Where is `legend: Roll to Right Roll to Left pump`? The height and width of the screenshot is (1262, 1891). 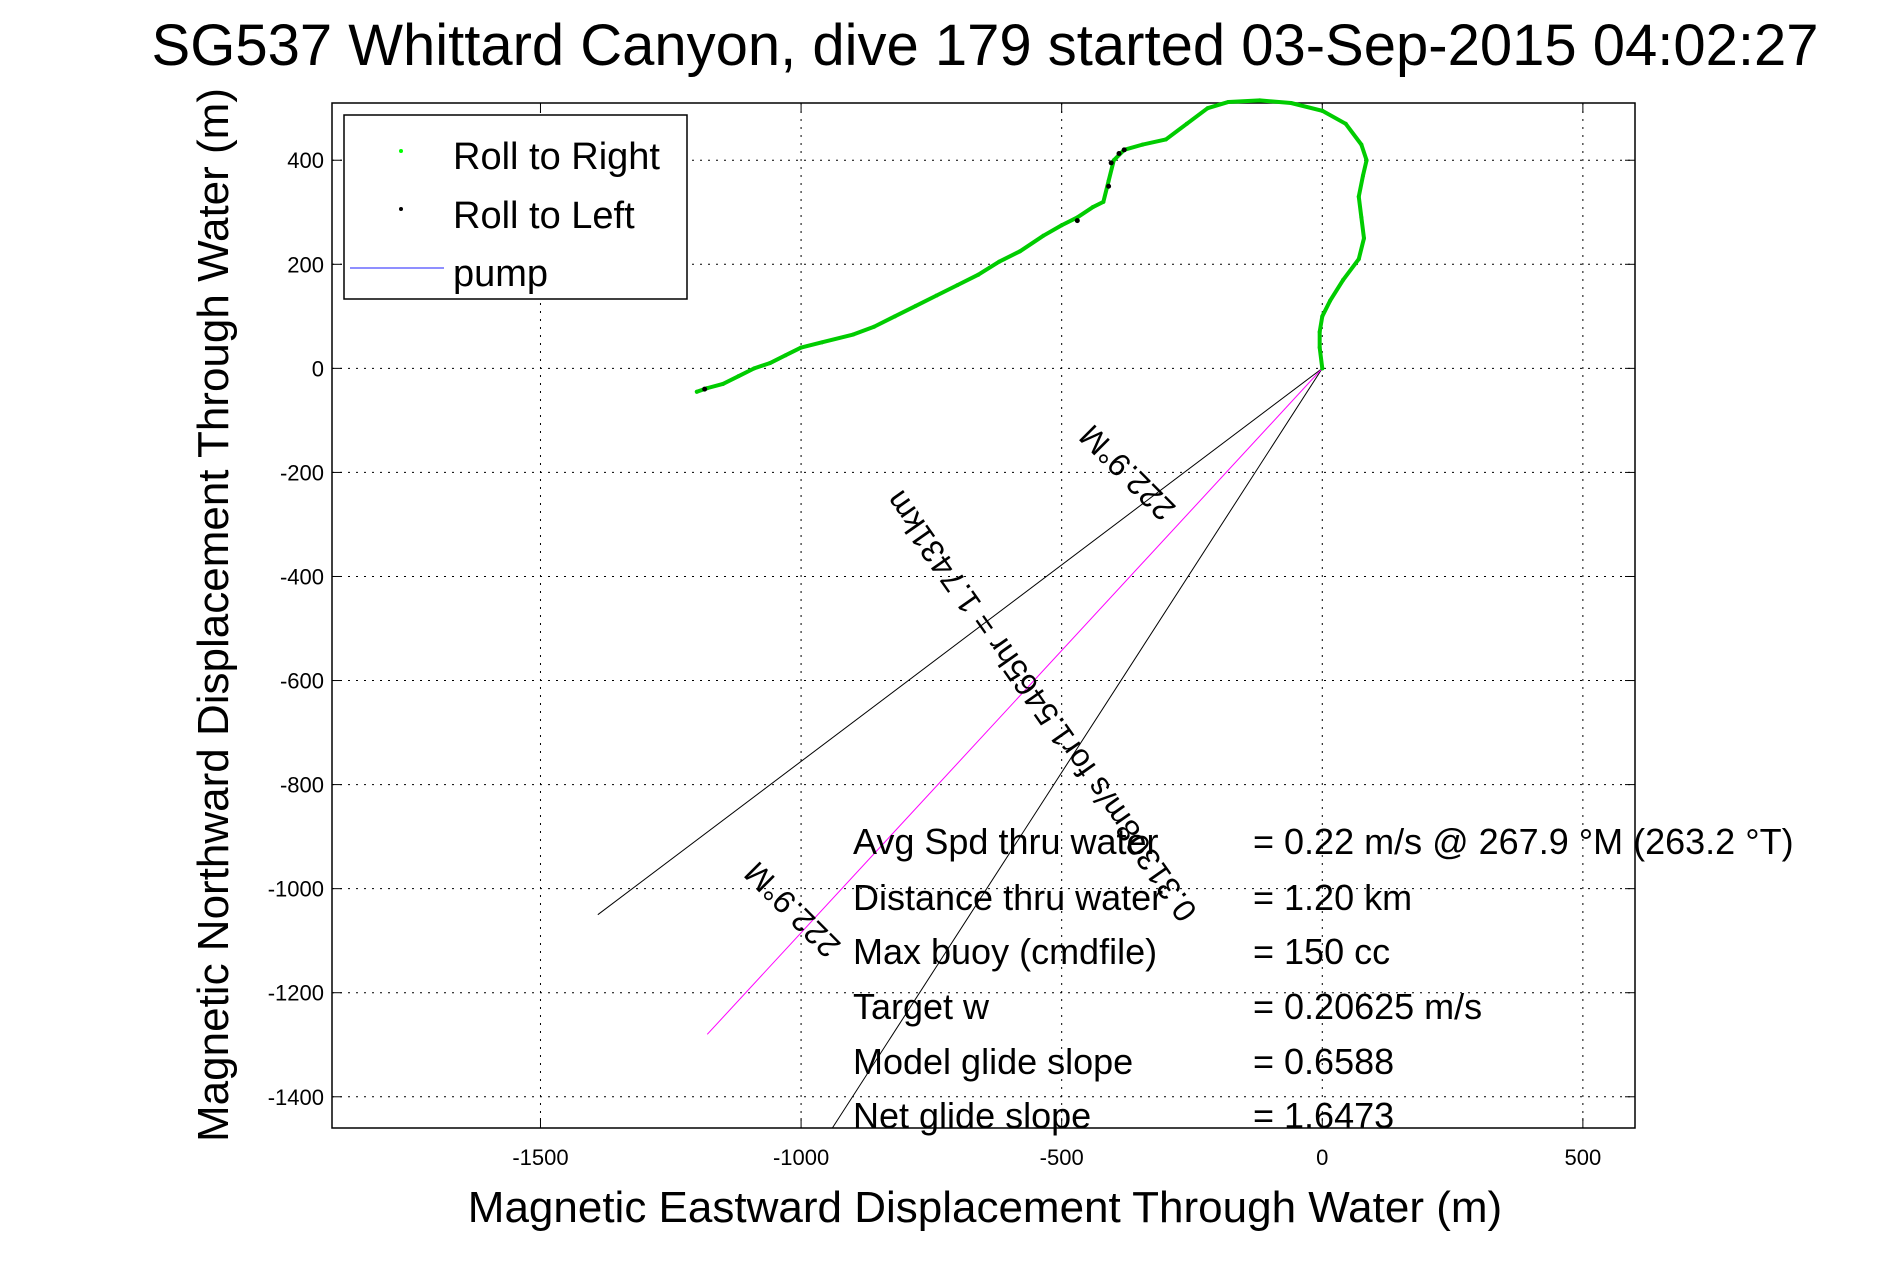 legend: Roll to Right Roll to Left pump is located at coordinates (515, 207).